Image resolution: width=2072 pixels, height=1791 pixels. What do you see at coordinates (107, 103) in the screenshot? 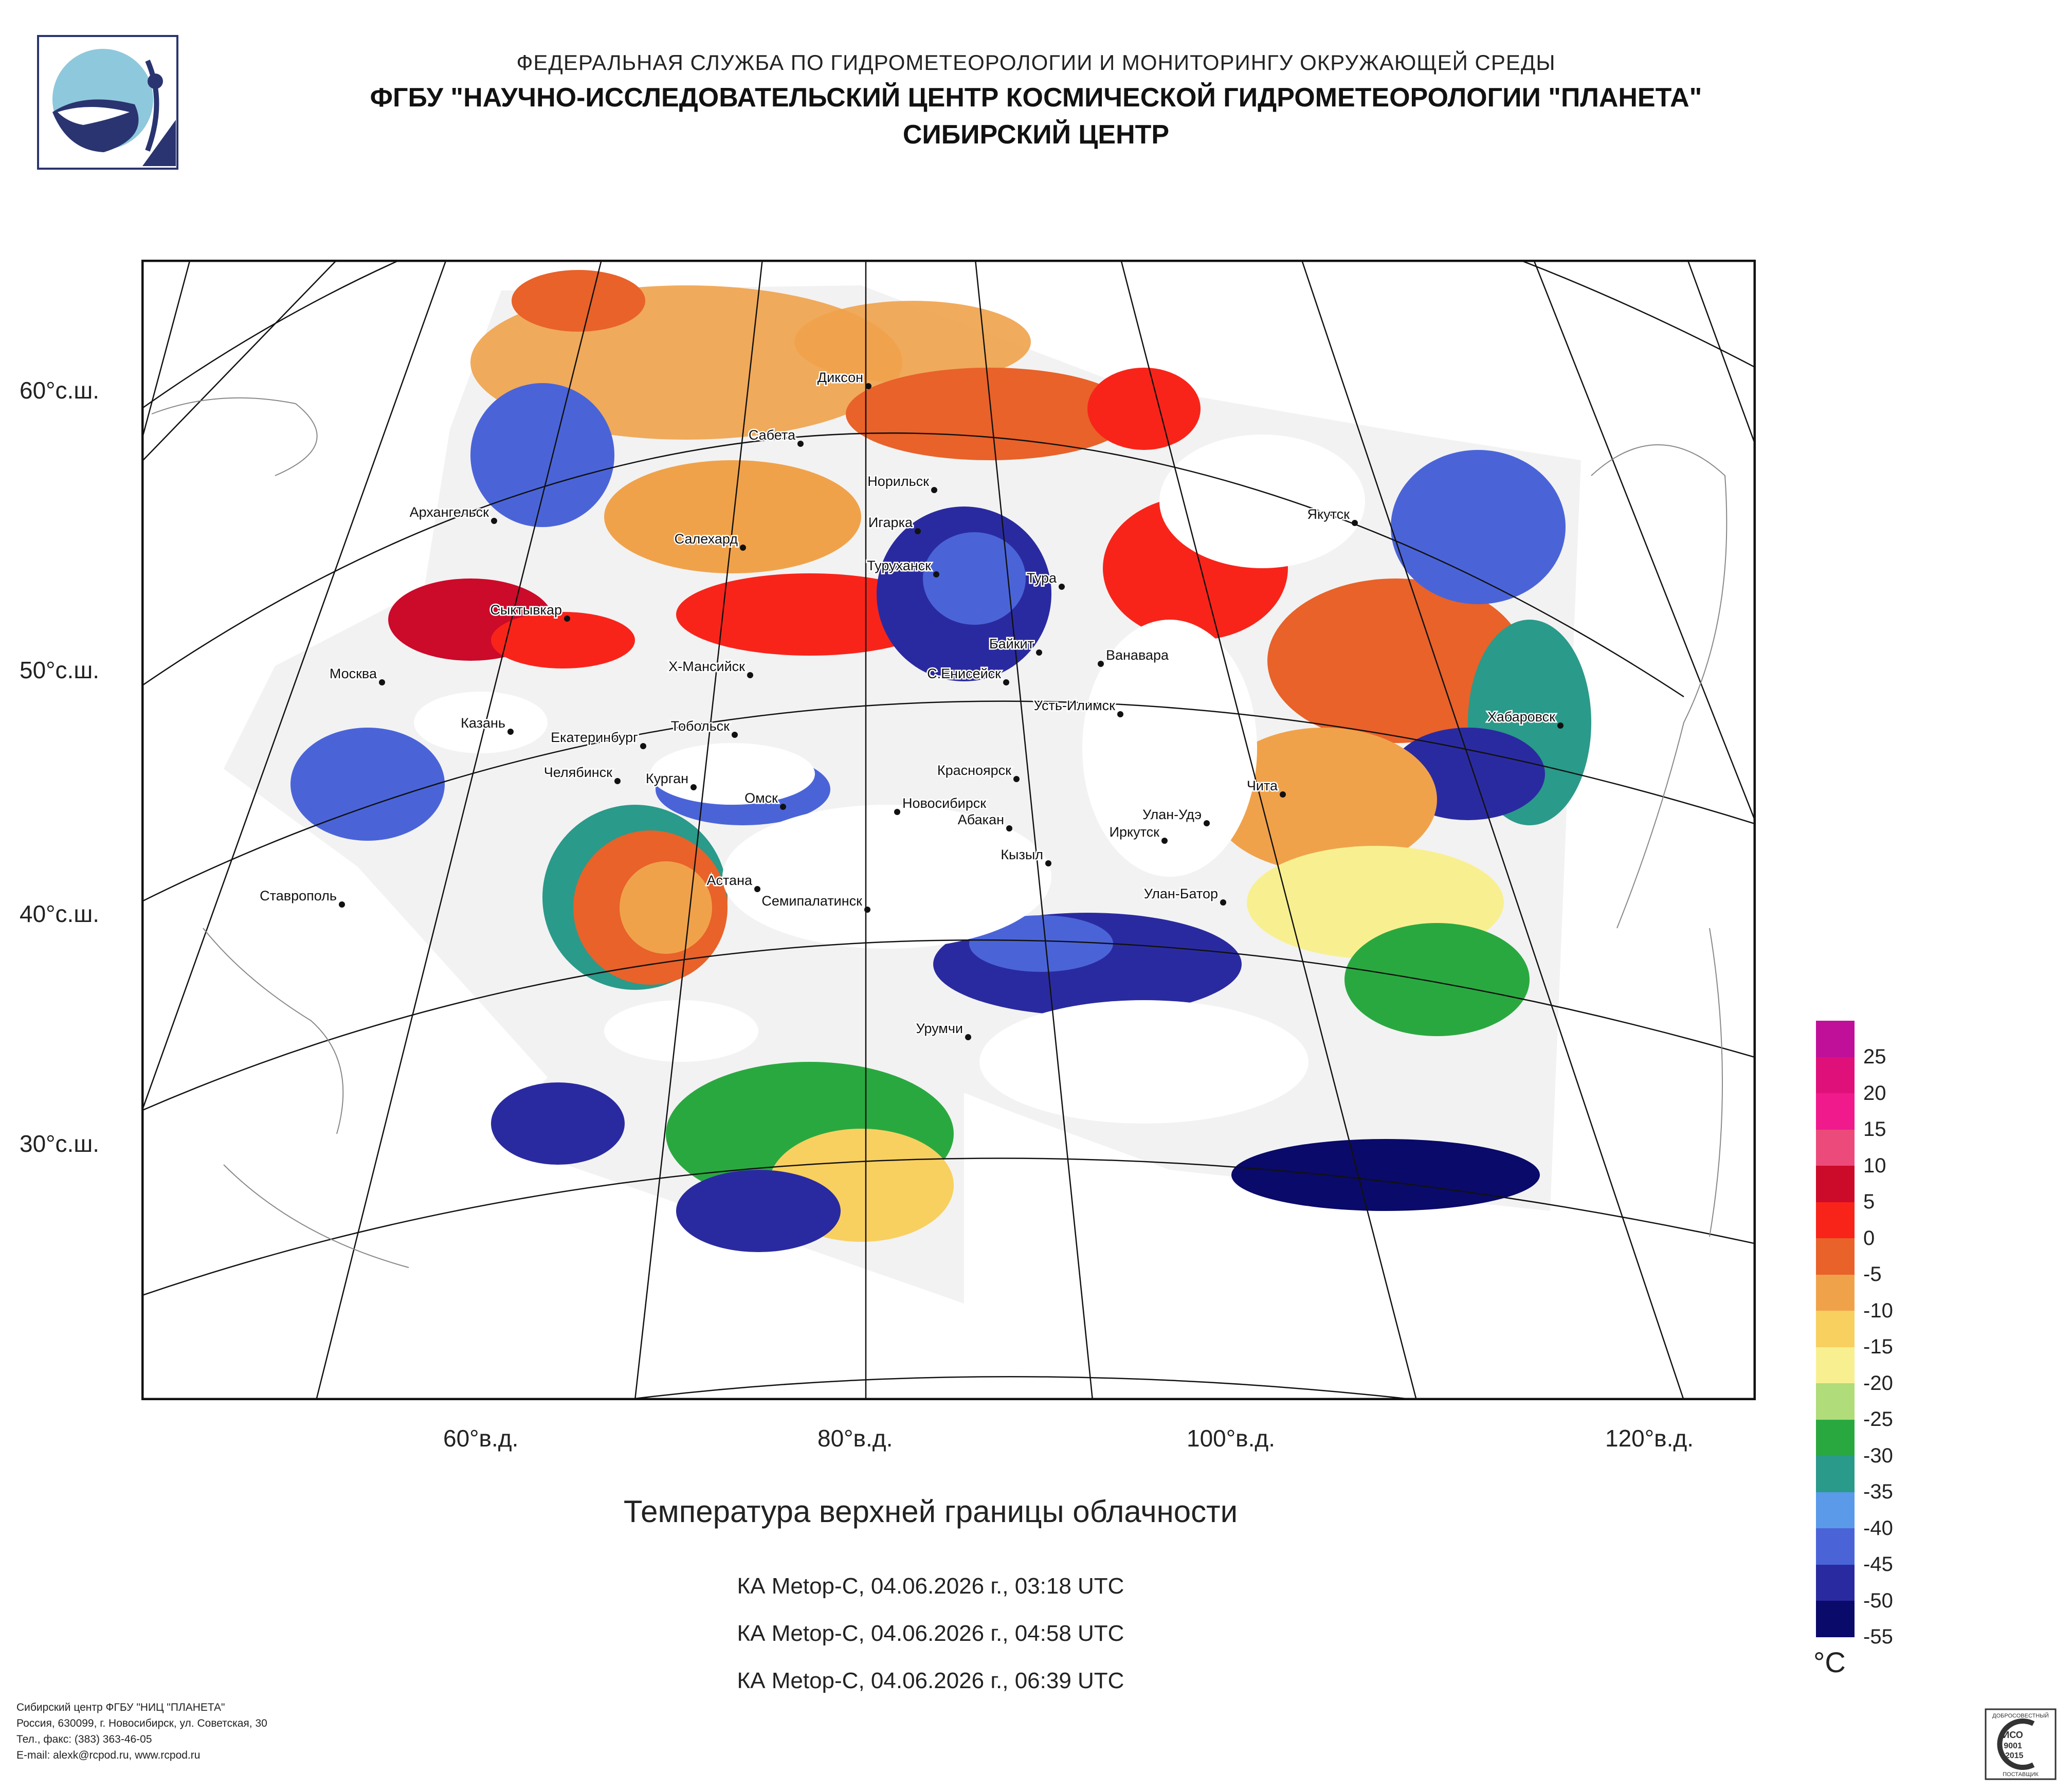
I see `planeta-logo` at bounding box center [107, 103].